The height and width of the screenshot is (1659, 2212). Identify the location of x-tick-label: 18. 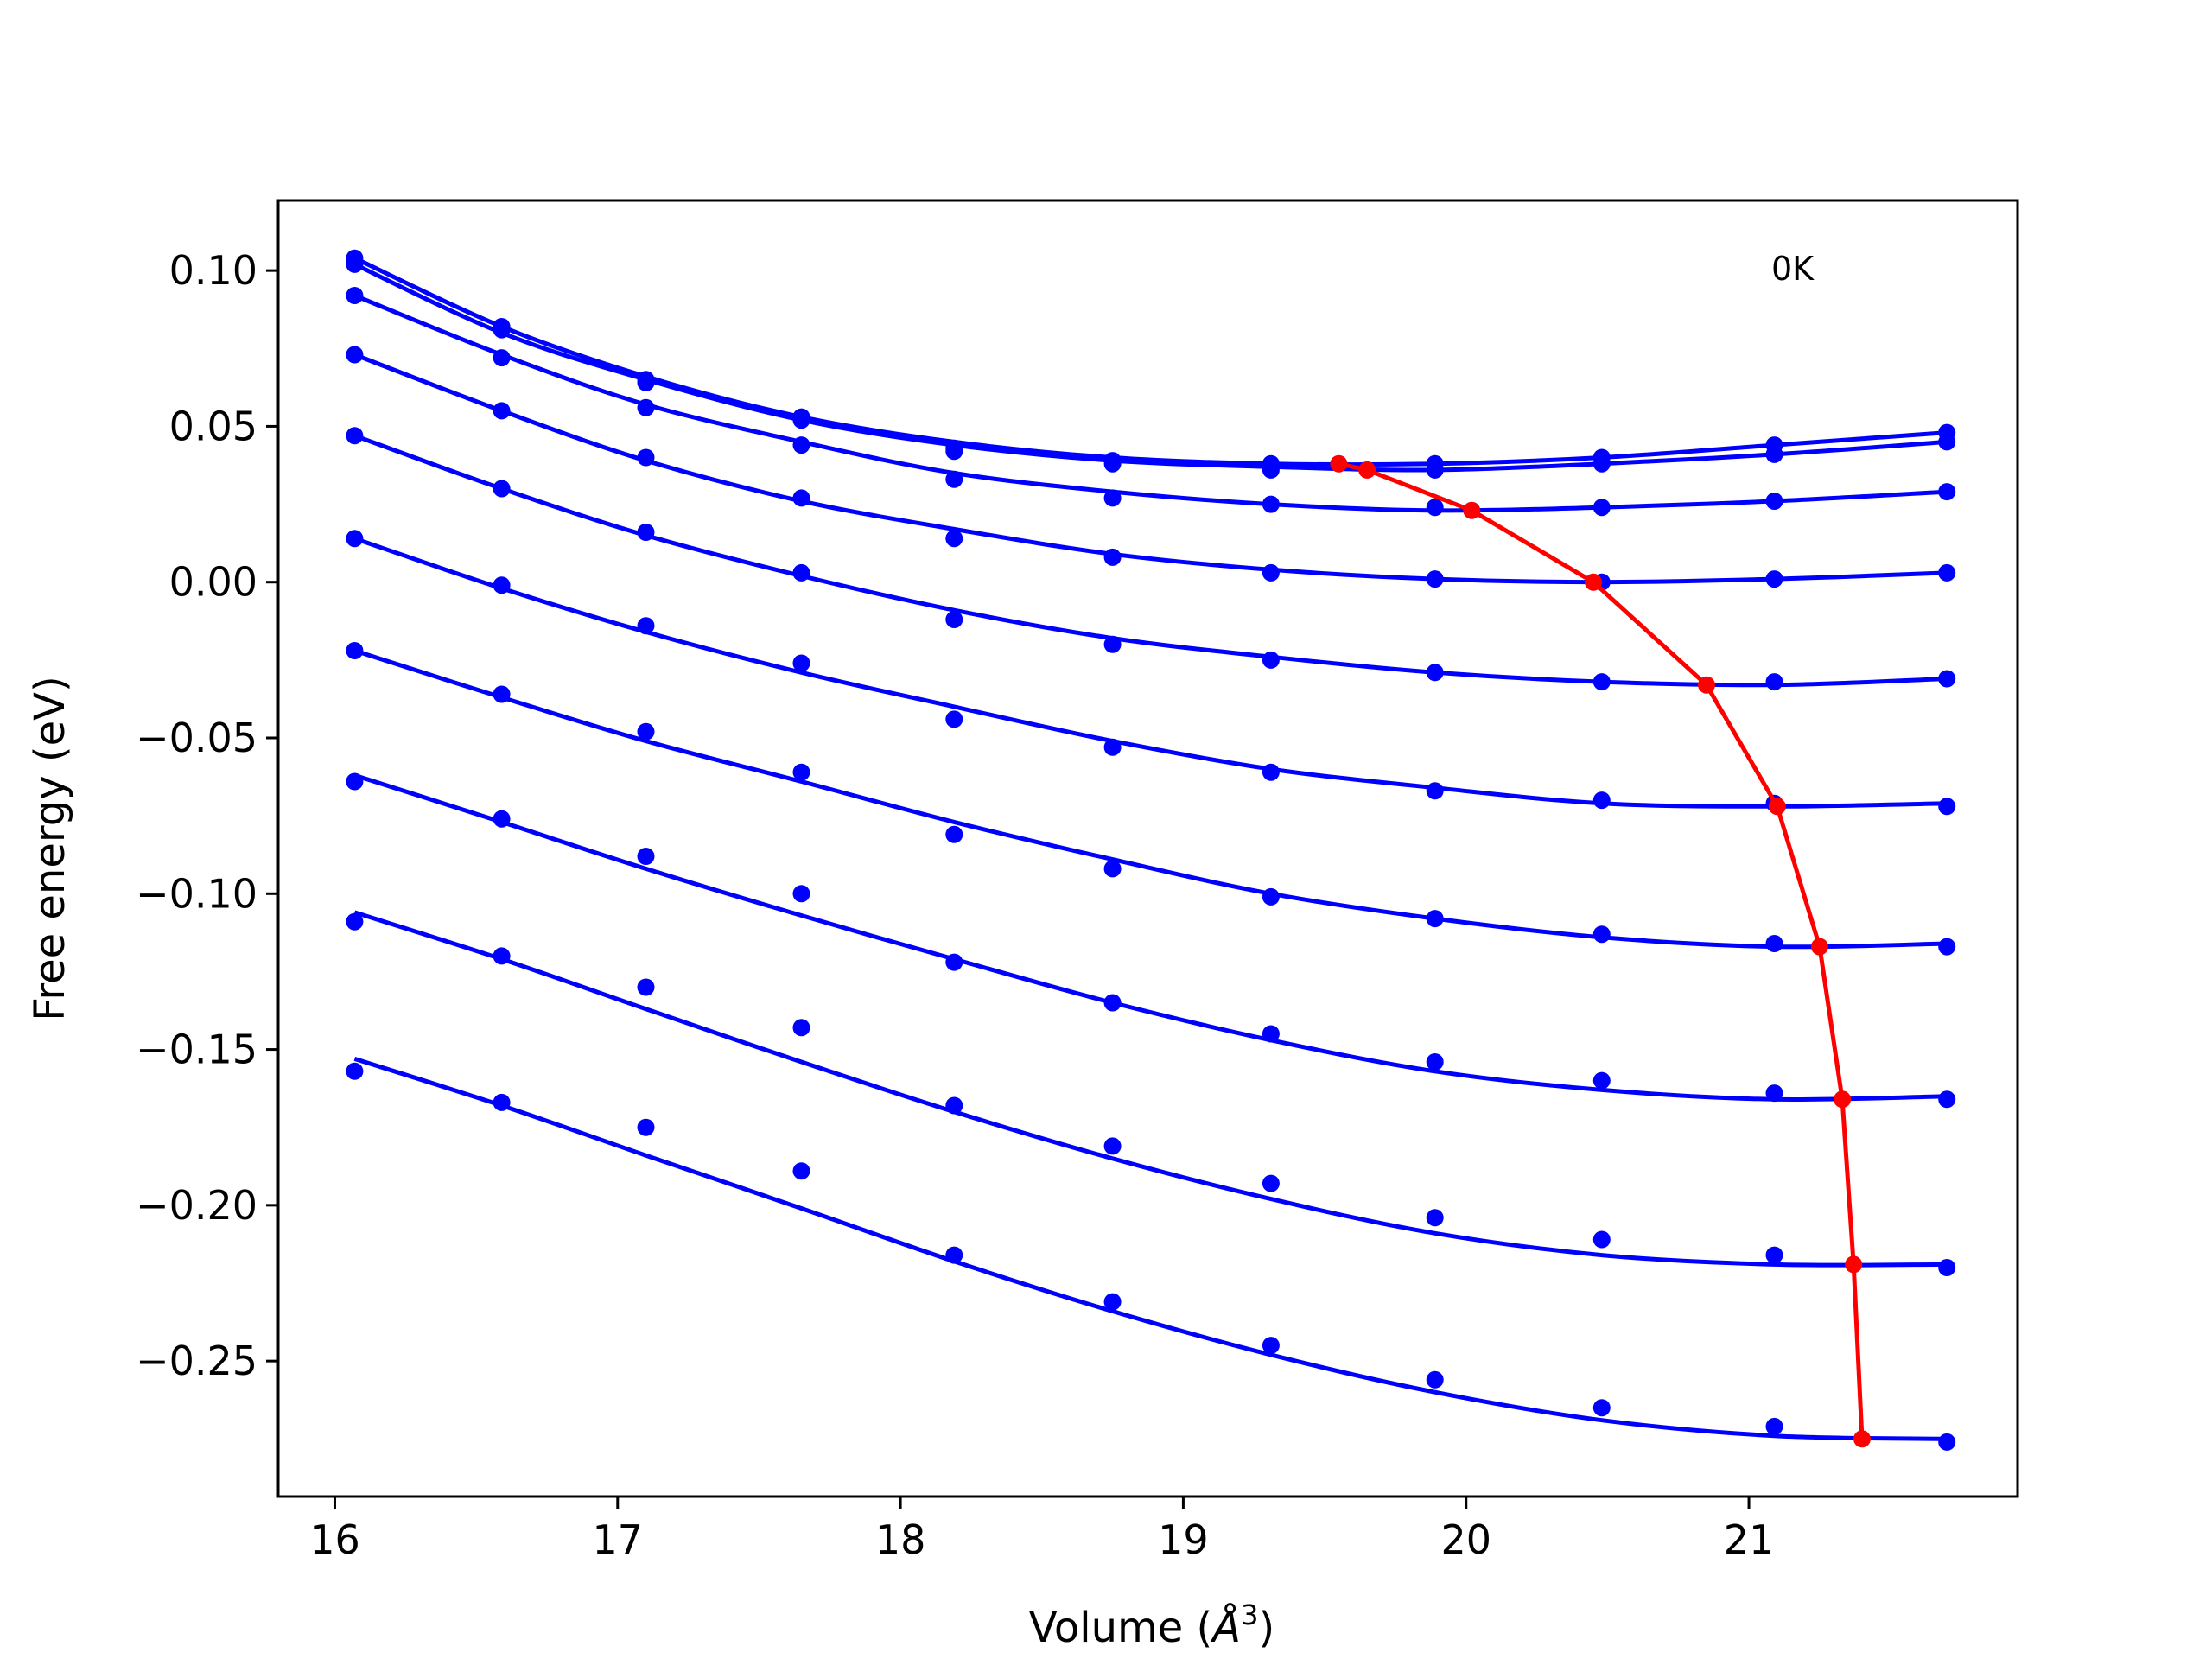
(901, 1539).